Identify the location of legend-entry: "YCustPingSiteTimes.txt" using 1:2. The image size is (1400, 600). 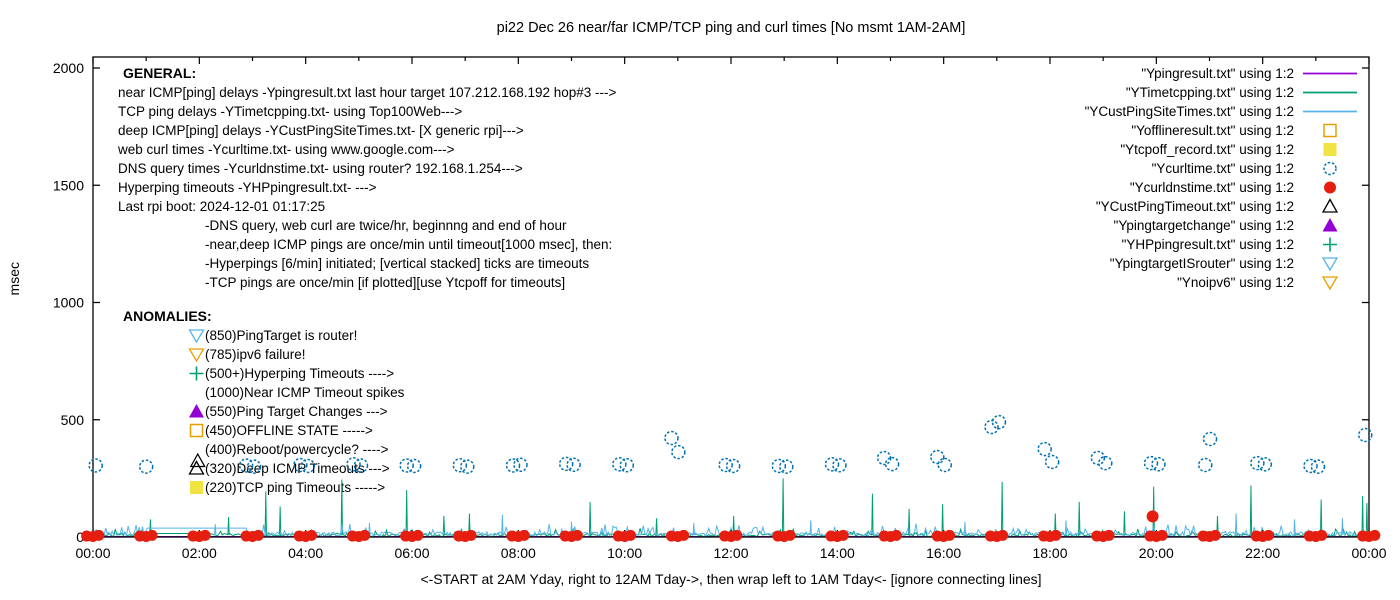
(1098, 111).